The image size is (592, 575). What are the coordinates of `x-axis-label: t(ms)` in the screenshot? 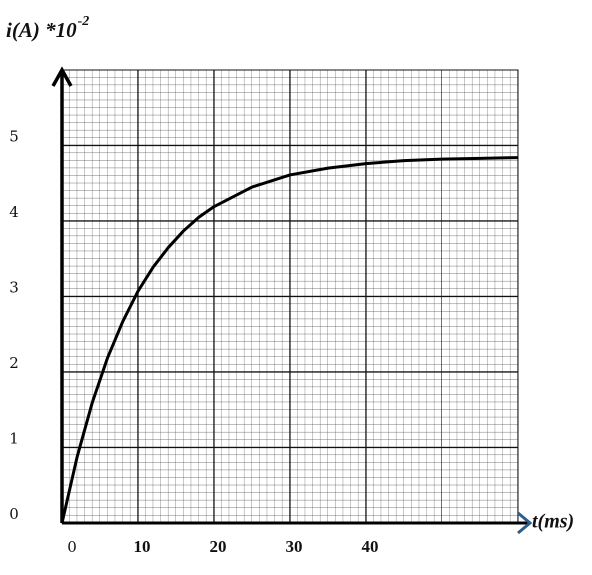 It's located at (553, 522).